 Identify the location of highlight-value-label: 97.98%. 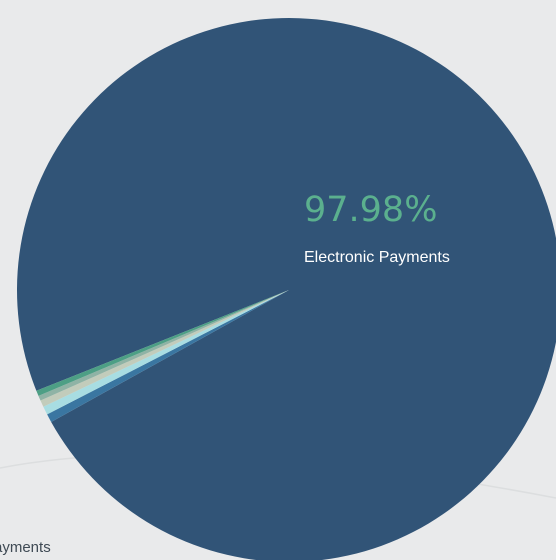
(370, 210).